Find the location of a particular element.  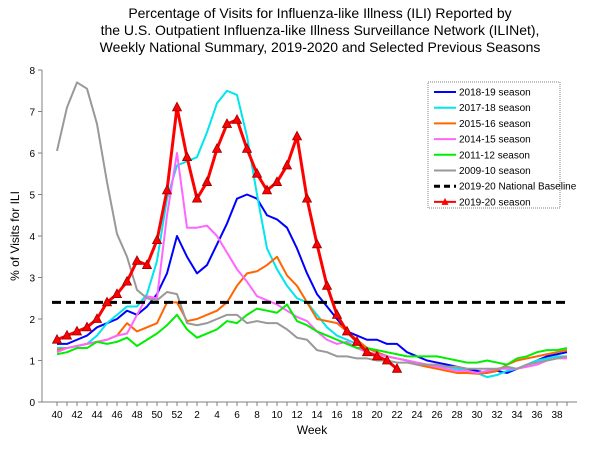

y-tick-label: 5 is located at coordinates (32, 196).